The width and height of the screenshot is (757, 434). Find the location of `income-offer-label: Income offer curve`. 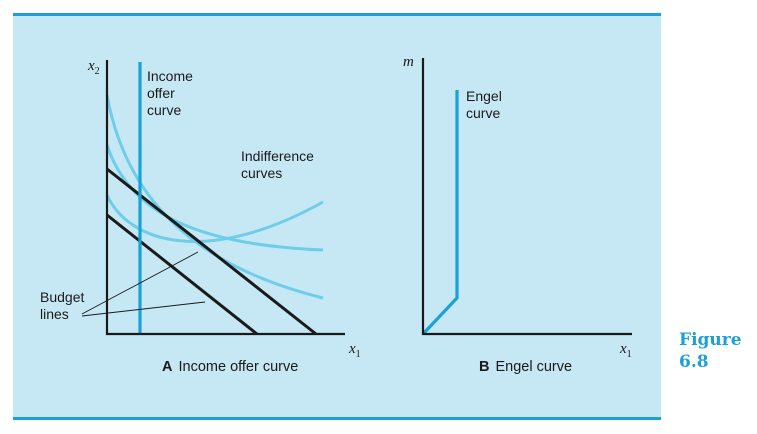

income-offer-label: Income offer curve is located at coordinates (172, 93).